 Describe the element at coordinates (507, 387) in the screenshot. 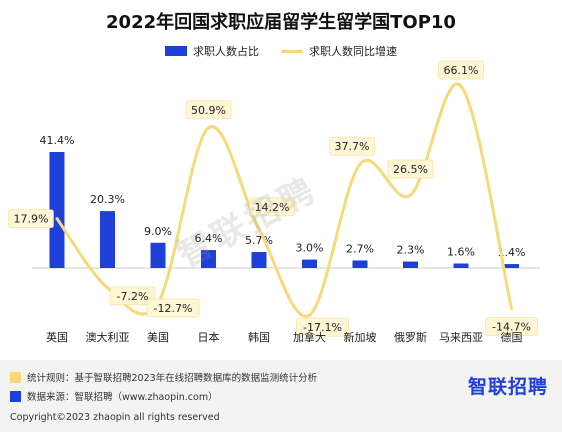

I see `brand-logo: 智联招聘` at that location.